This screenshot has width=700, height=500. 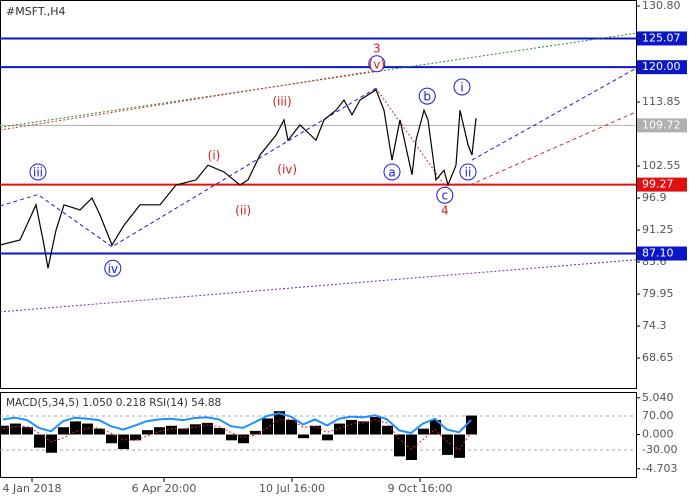 What do you see at coordinates (292, 488) in the screenshot?
I see `x-tick-label: 10 Jul 16:00` at bounding box center [292, 488].